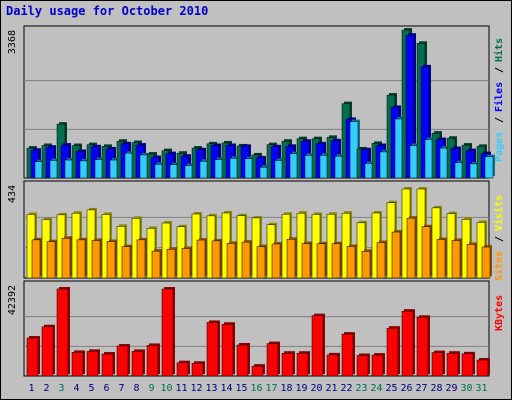 The width and height of the screenshot is (512, 400). Describe the element at coordinates (46, 388) in the screenshot. I see `x-tick-label: 2` at that location.